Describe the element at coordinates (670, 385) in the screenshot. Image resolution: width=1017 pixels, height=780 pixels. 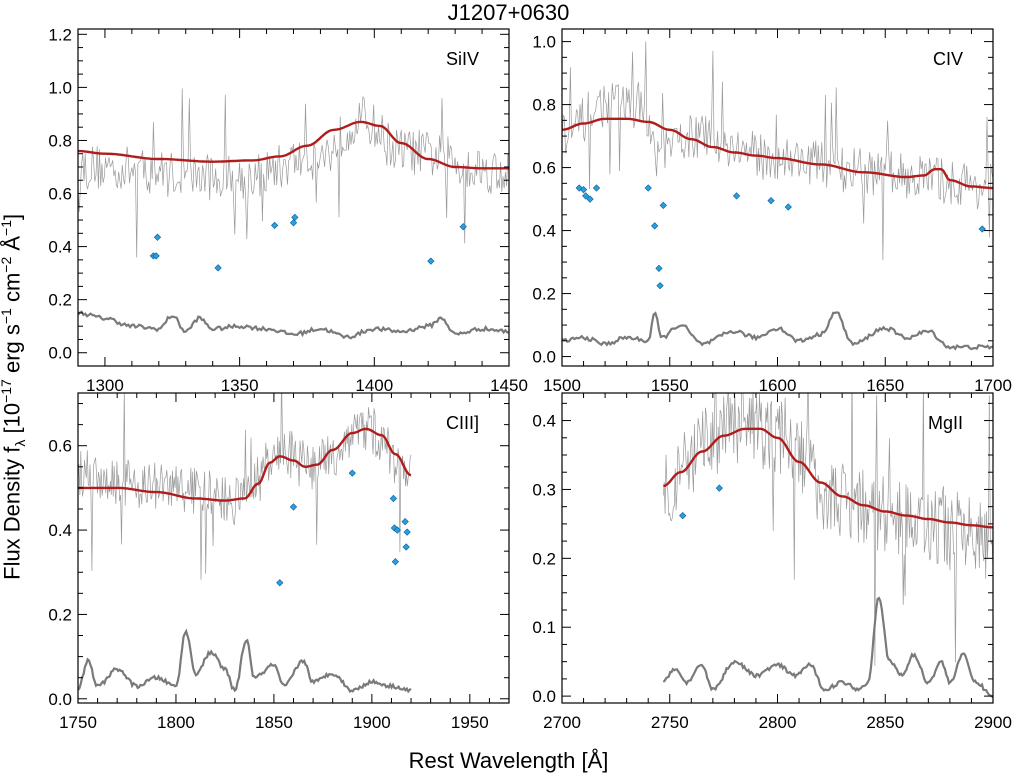
I see `x-tick-label: 1550` at that location.